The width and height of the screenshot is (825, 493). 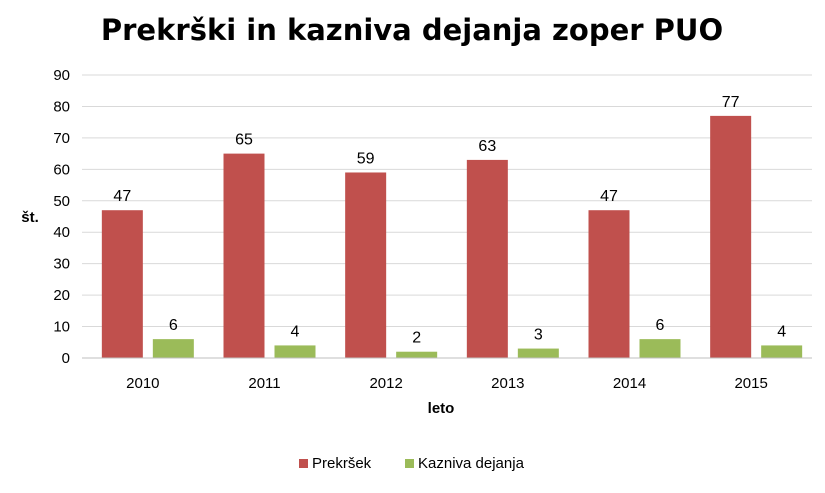 I want to click on data-label-kazniva-dejanja-2010: 6, so click(x=173, y=325).